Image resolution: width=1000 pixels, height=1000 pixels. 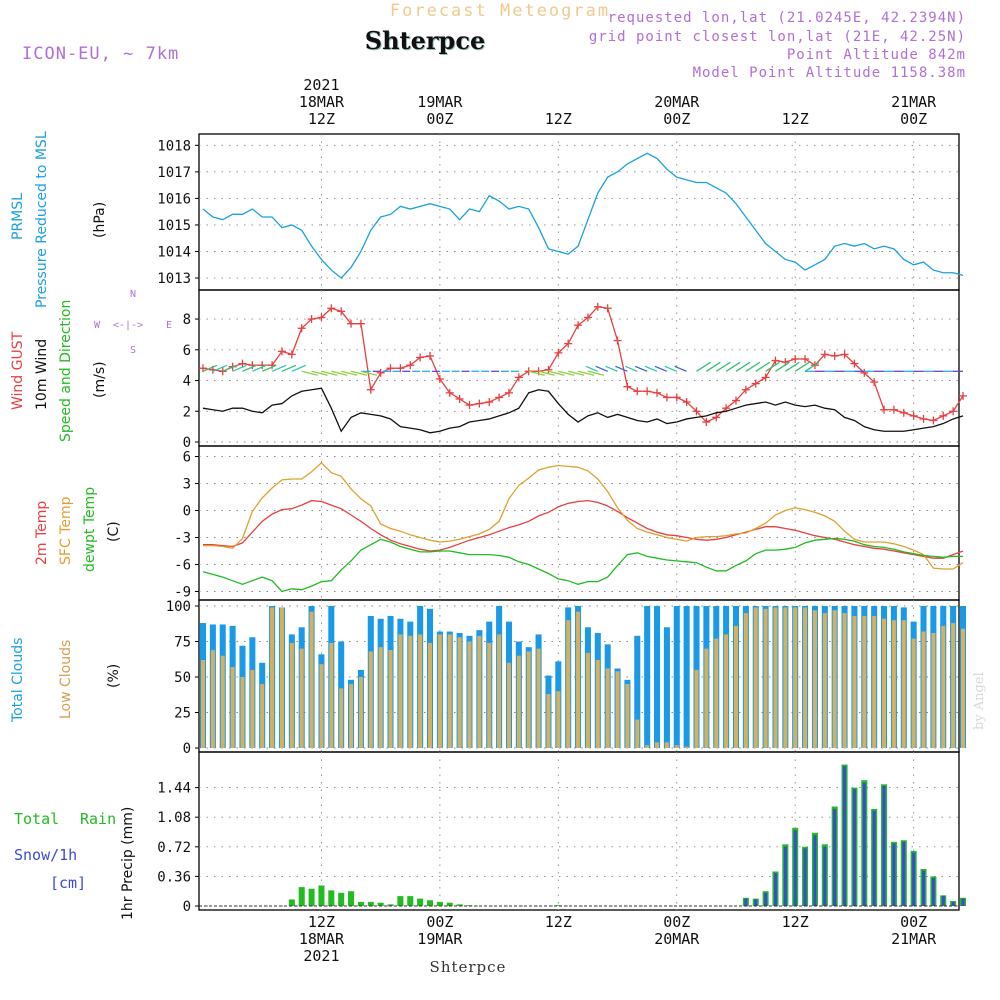 What do you see at coordinates (187, 412) in the screenshot?
I see `wind-ytick-label: 2` at bounding box center [187, 412].